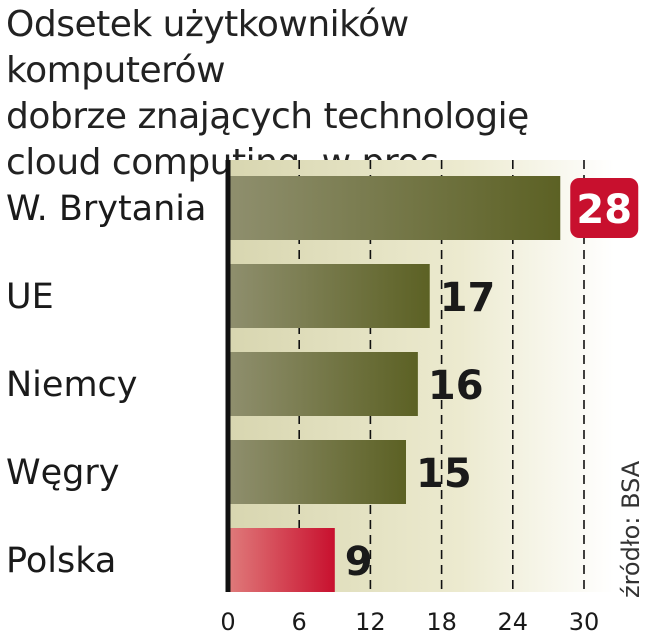  Describe the element at coordinates (62, 473) in the screenshot. I see `category-label: Węgry` at that location.